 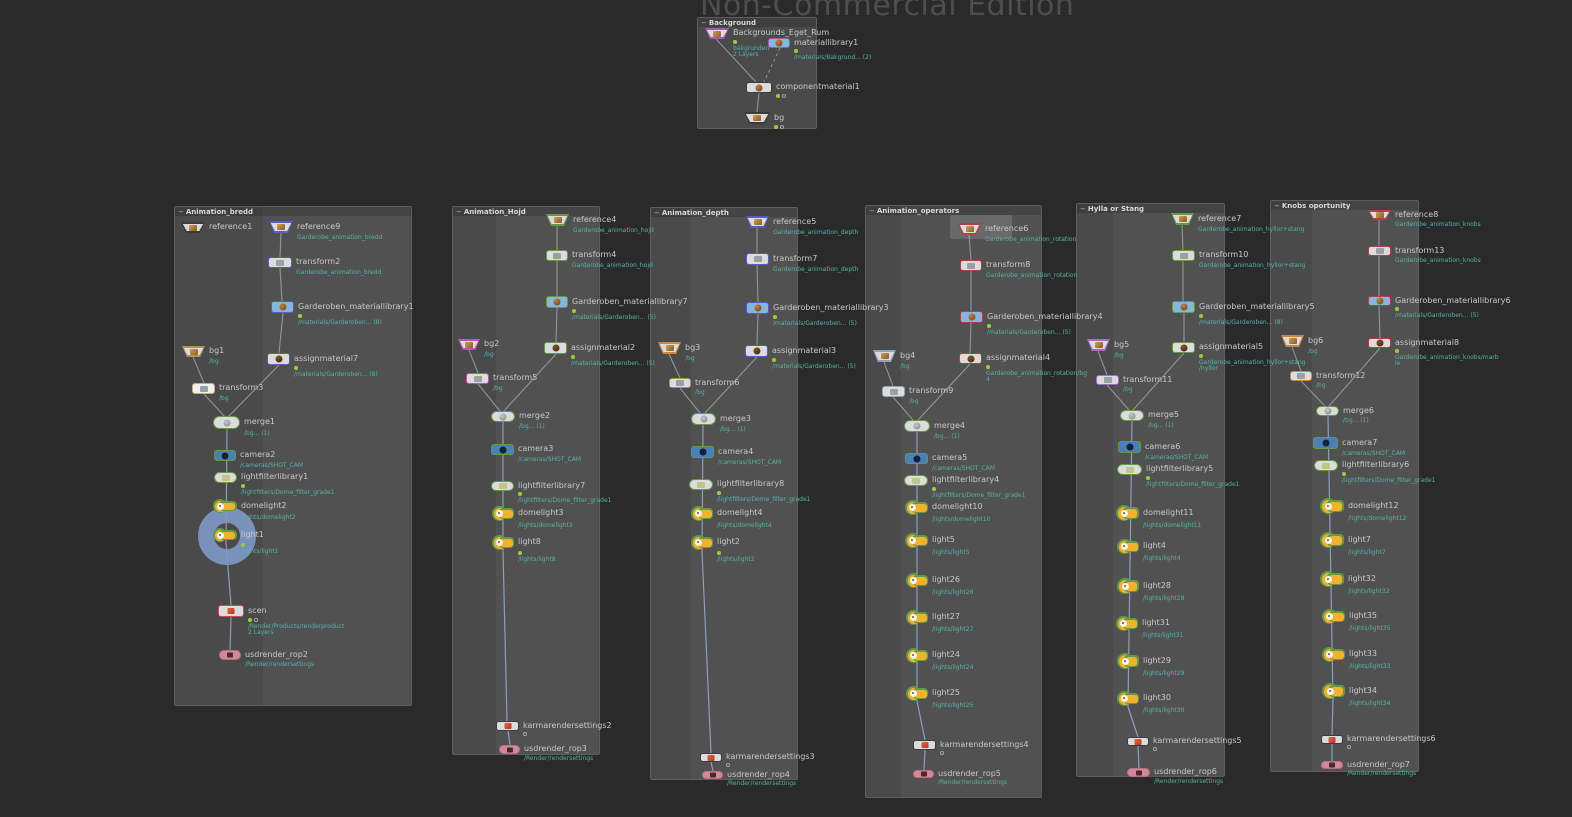 I want to click on node-light31, so click(x=1127, y=623).